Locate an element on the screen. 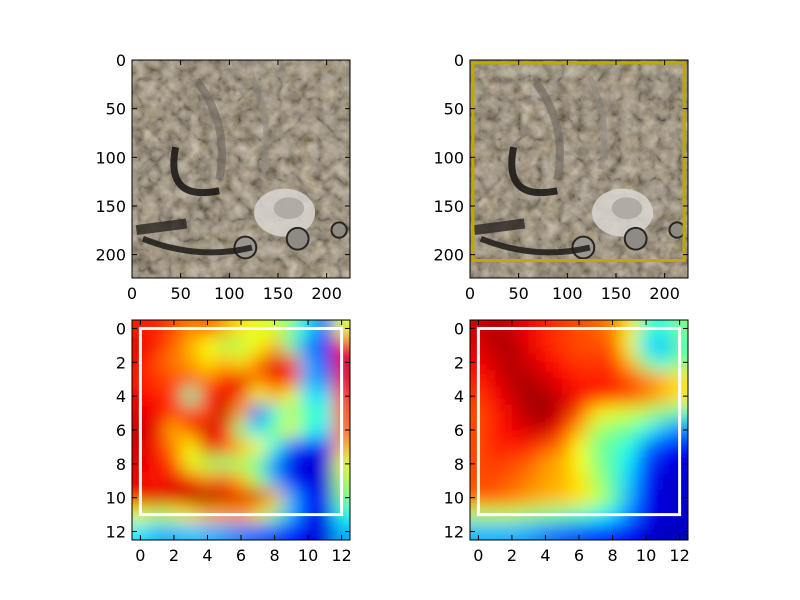  x-tick-label: 100 is located at coordinates (567, 293).